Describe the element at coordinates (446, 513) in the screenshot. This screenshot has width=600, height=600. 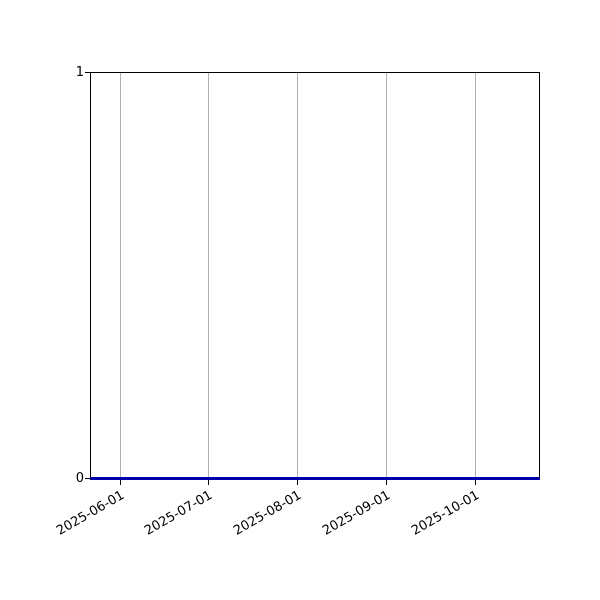
I see `x-tick-label: 2025-10-01` at that location.